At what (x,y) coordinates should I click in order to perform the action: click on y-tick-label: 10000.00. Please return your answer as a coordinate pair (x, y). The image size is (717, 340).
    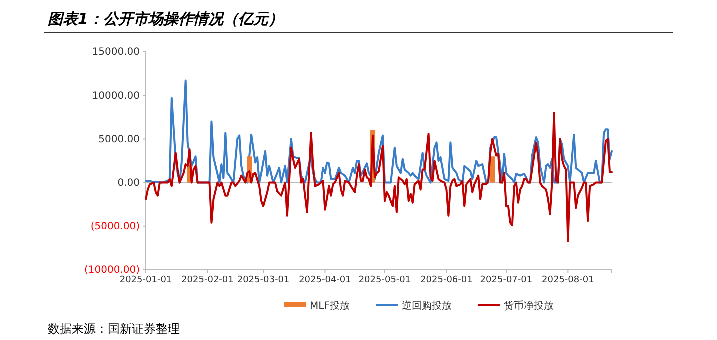
    Looking at the image, I should click on (116, 96).